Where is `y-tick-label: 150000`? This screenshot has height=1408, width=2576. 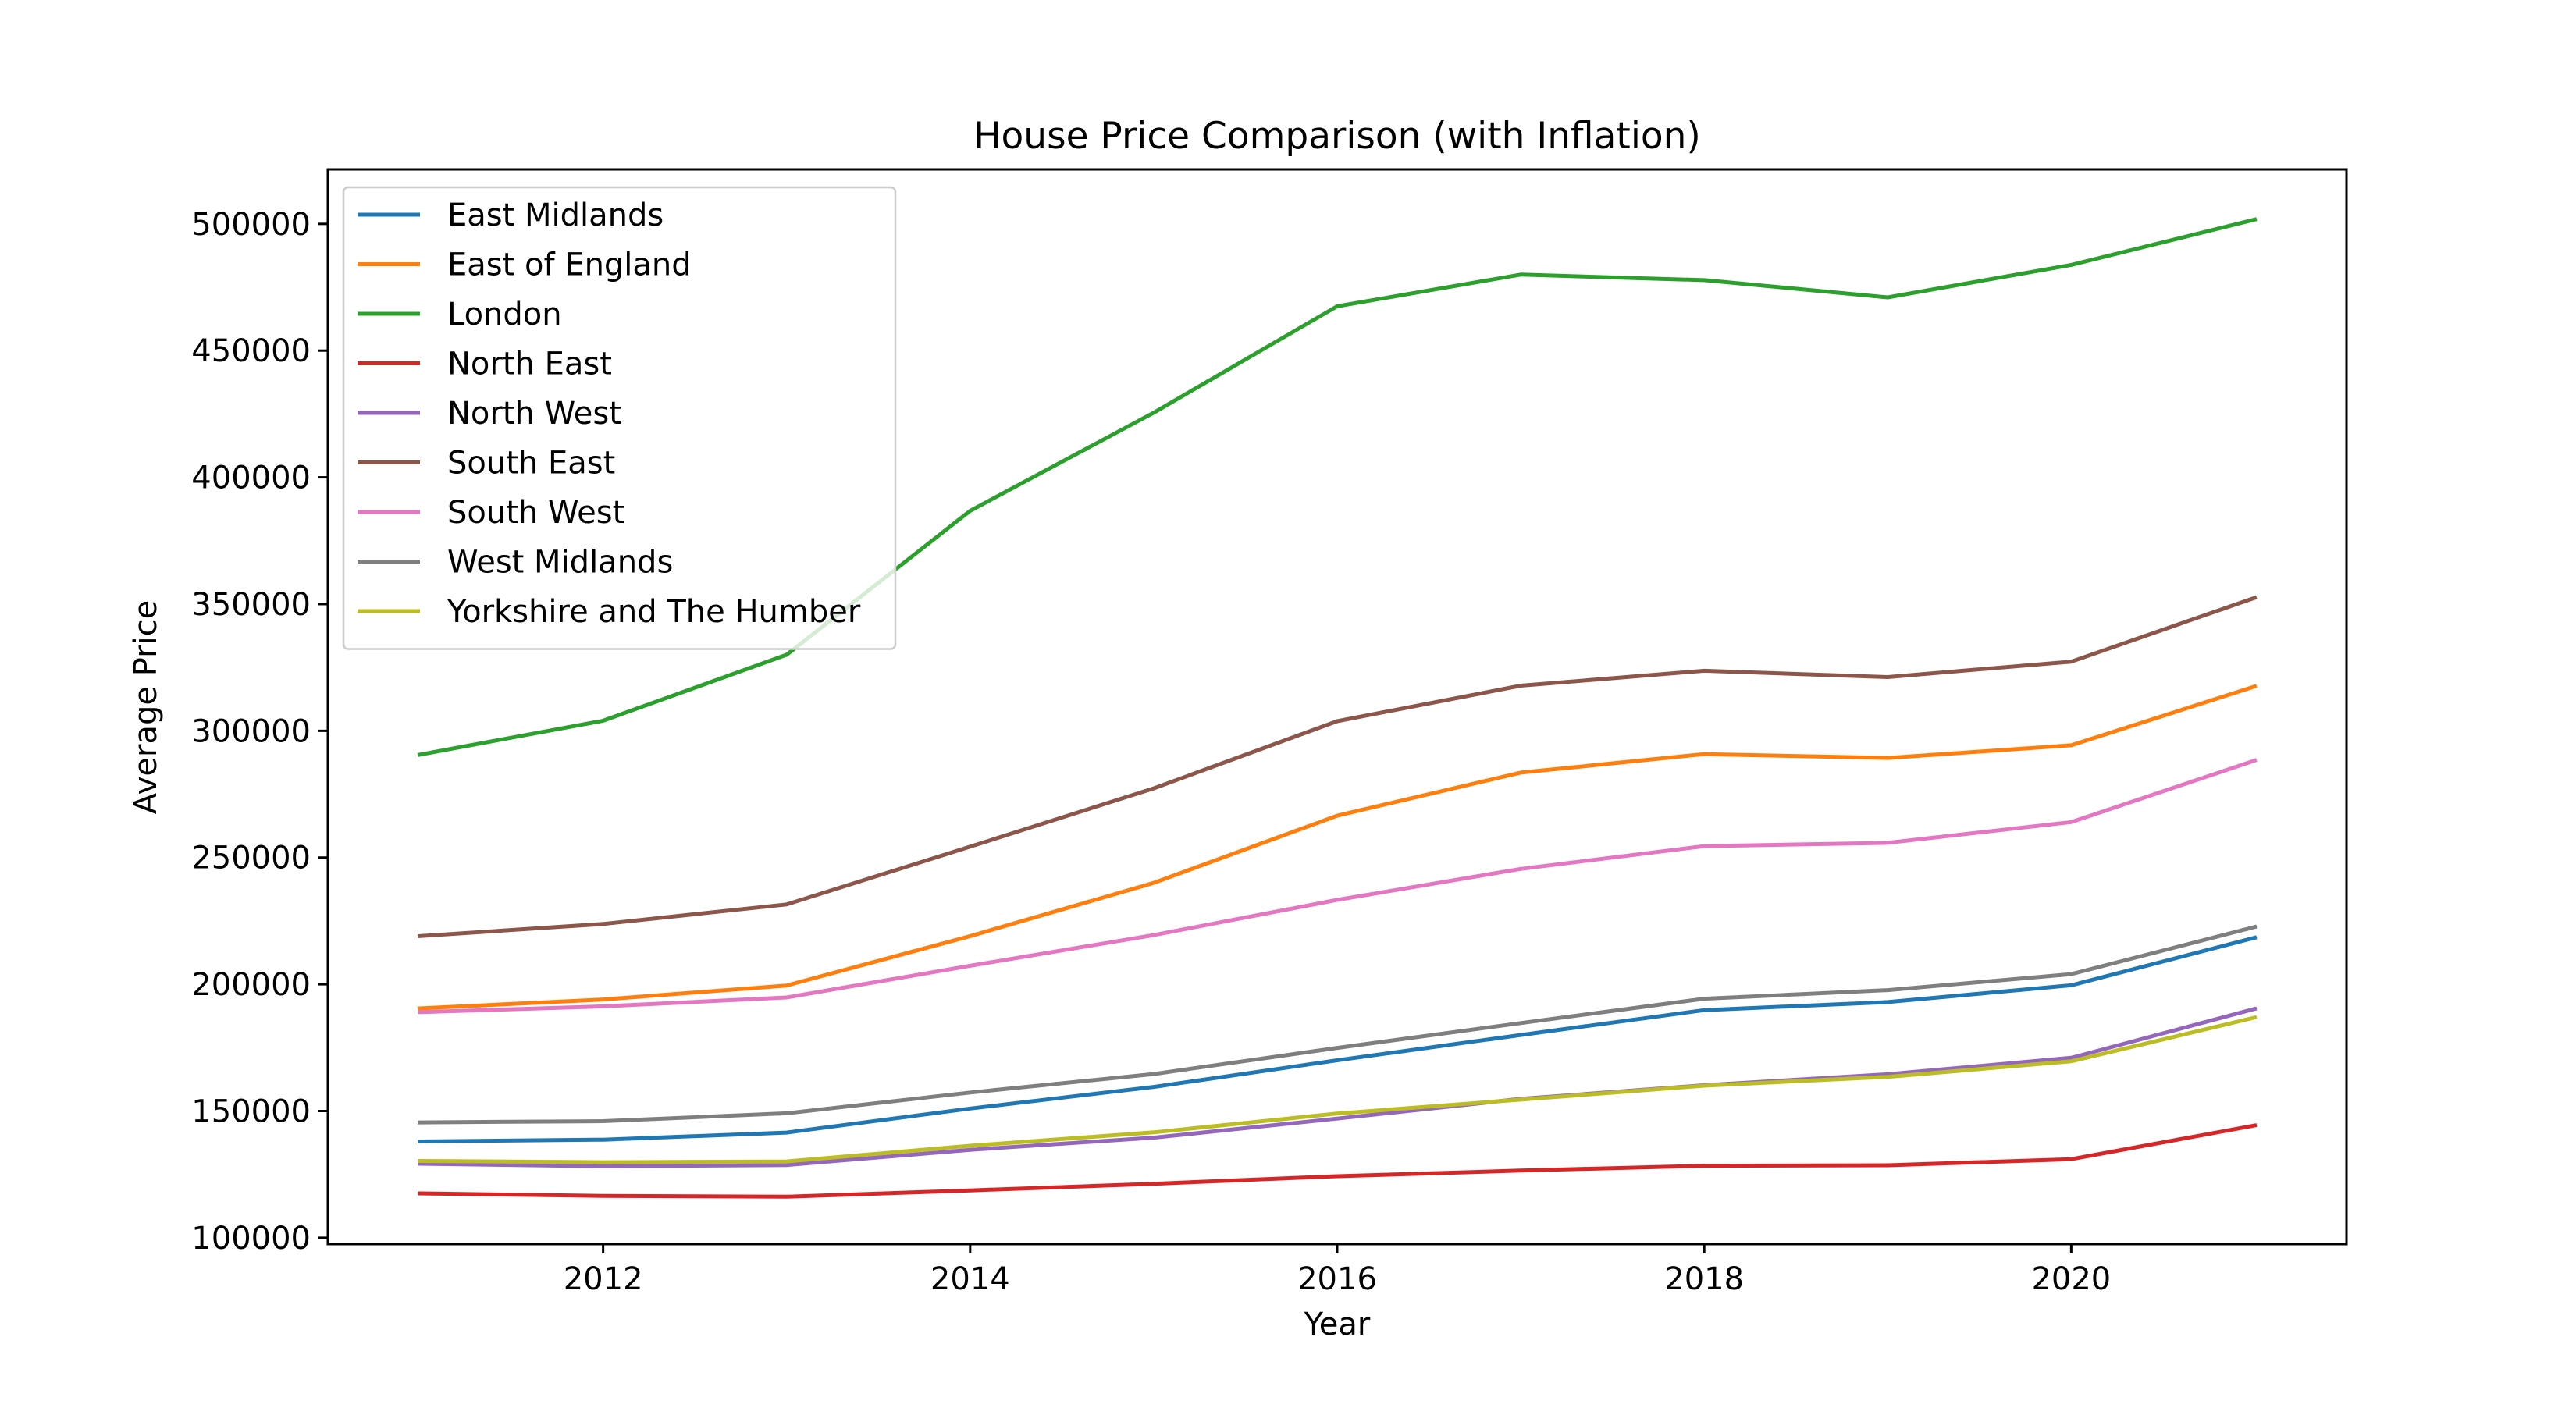 y-tick-label: 150000 is located at coordinates (251, 1111).